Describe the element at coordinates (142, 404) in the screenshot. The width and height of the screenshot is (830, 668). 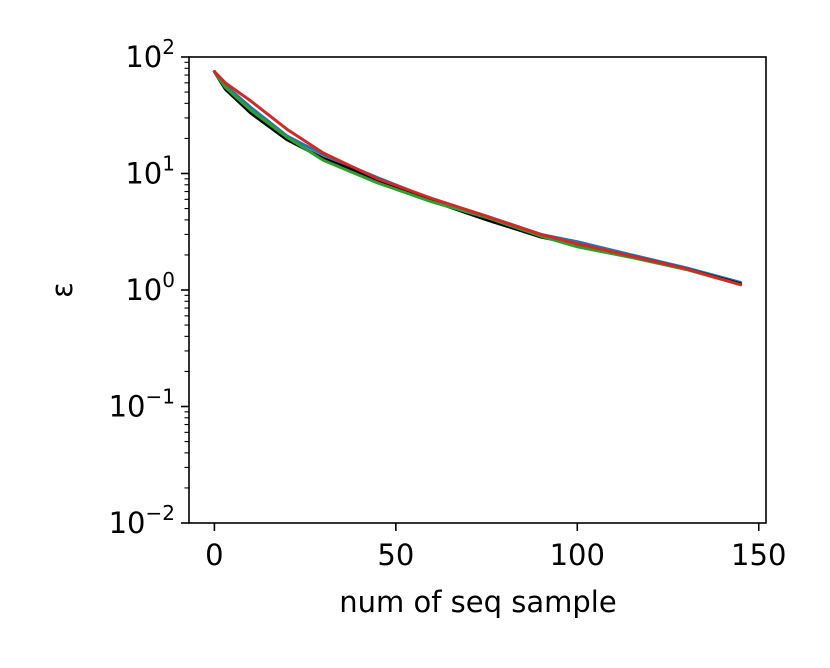
I see `y-tick-label-3: 10⁻¹` at that location.